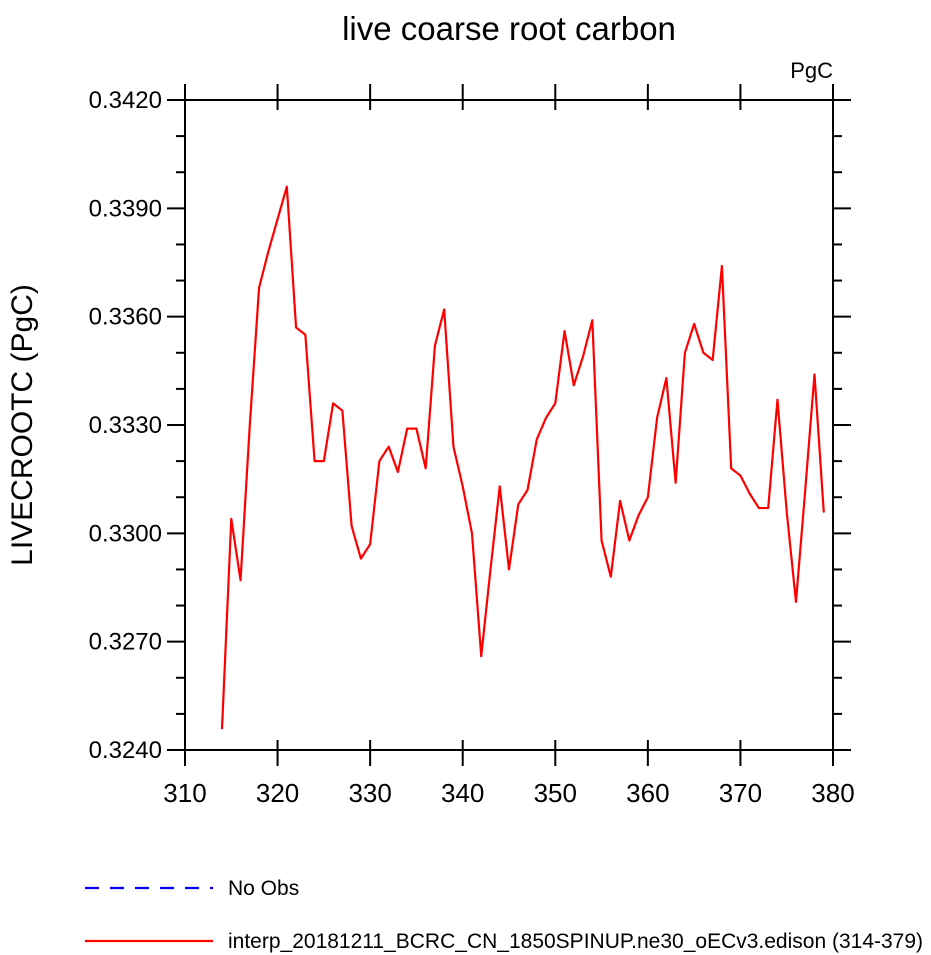  I want to click on x-tick-label: 310, so click(184, 793).